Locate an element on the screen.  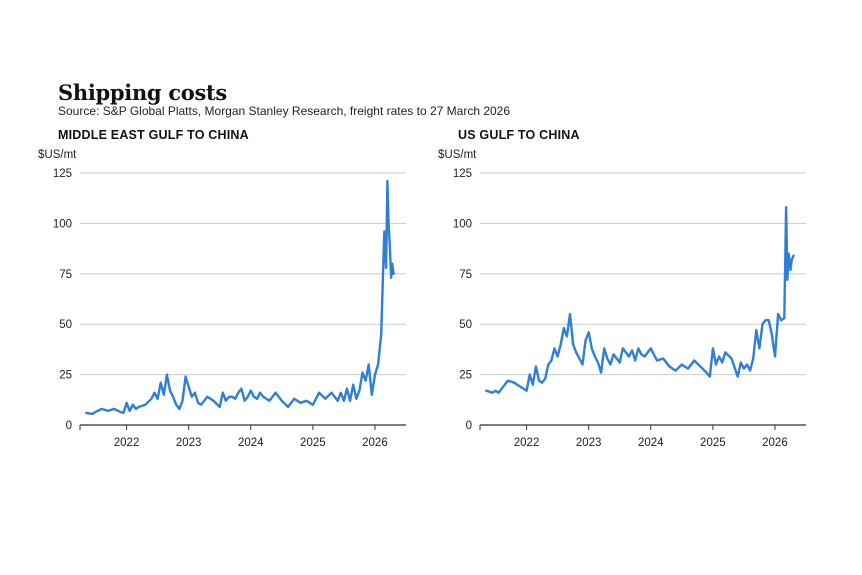
panel-title: US GULF TO CHINA is located at coordinates (519, 135).